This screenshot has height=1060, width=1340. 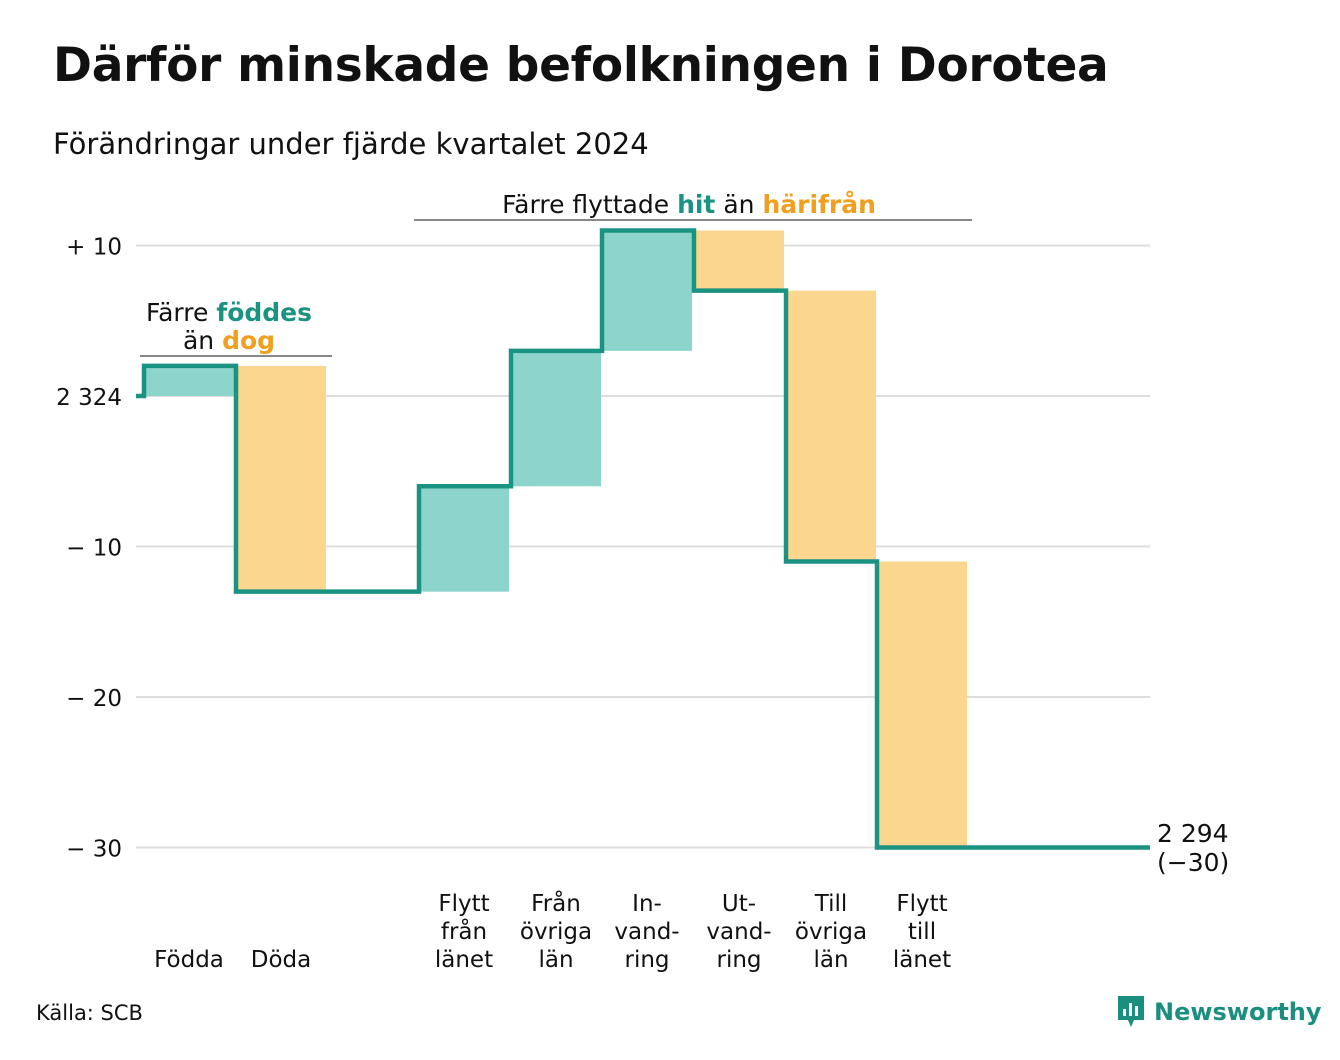 I want to click on x-tick-label: Ut-vand-ring, so click(x=738, y=932).